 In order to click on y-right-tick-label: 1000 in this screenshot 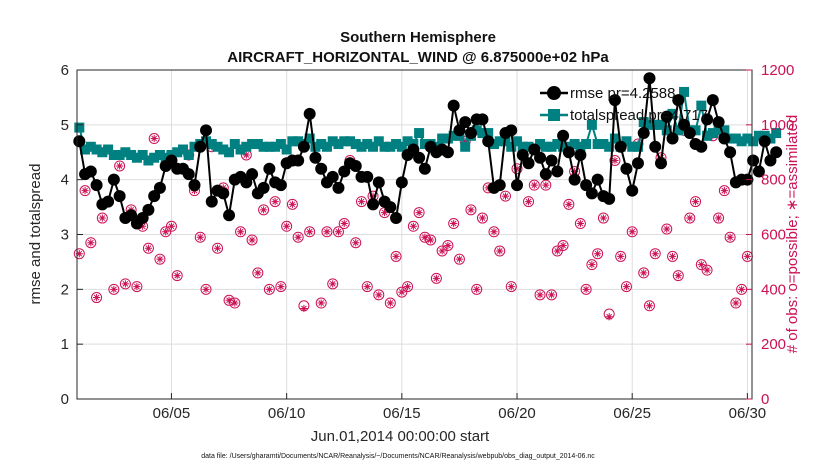, I will do `click(777, 125)`.